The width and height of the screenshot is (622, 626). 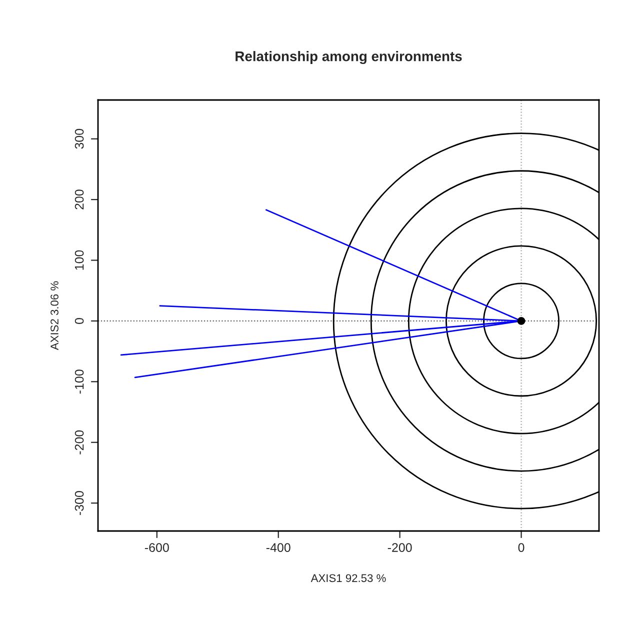 What do you see at coordinates (278, 547) in the screenshot?
I see `x-tick-label: -400` at bounding box center [278, 547].